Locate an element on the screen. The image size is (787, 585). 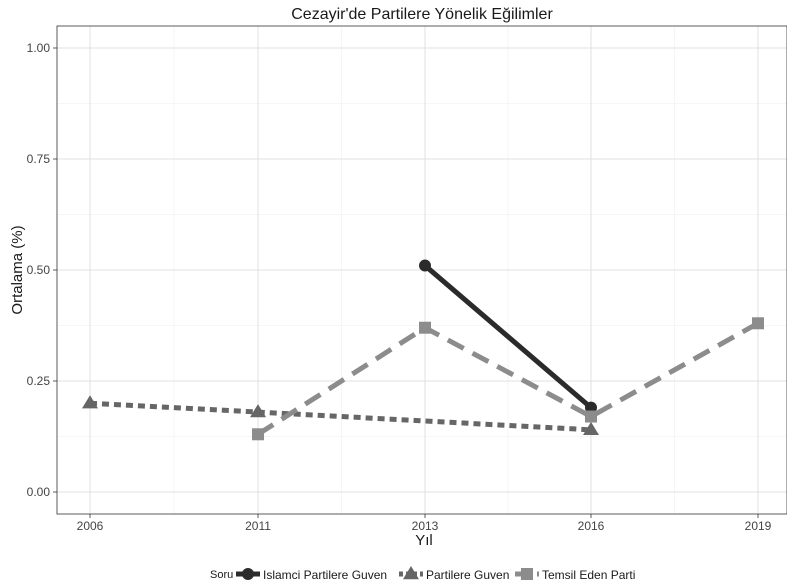
legend-label: Partilere Guven is located at coordinates (467, 575).